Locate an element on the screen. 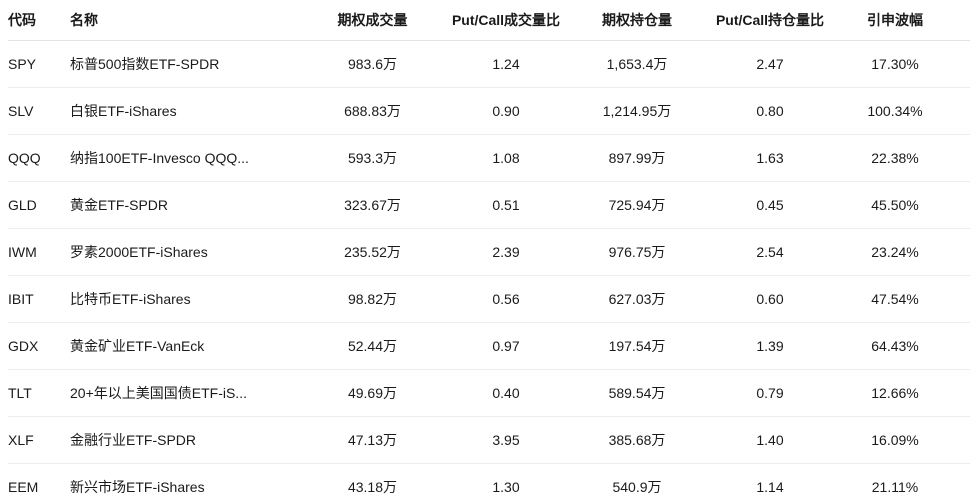 The width and height of the screenshot is (979, 499). cell-open-interest: 1,653.4万 is located at coordinates (637, 64).